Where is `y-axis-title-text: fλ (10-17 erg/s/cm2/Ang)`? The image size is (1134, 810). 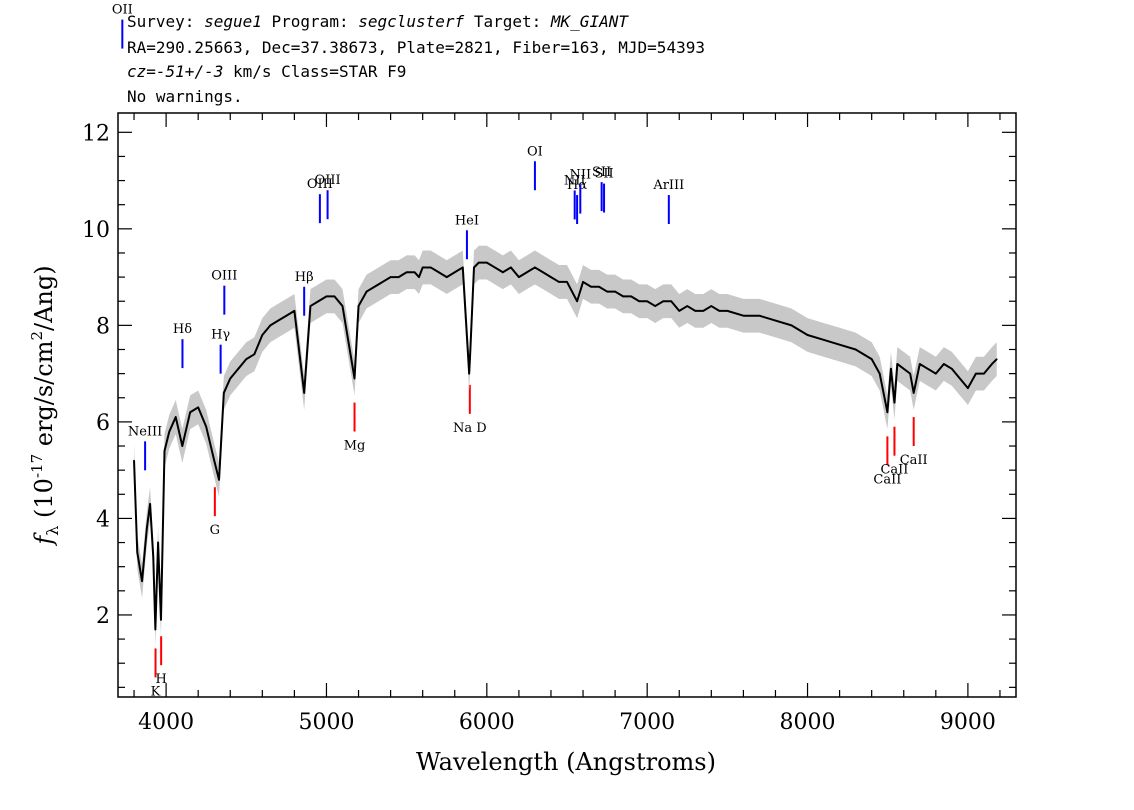
y-axis-title-text: fλ (10-17 erg/s/cm2/Ang) is located at coordinates (45, 405).